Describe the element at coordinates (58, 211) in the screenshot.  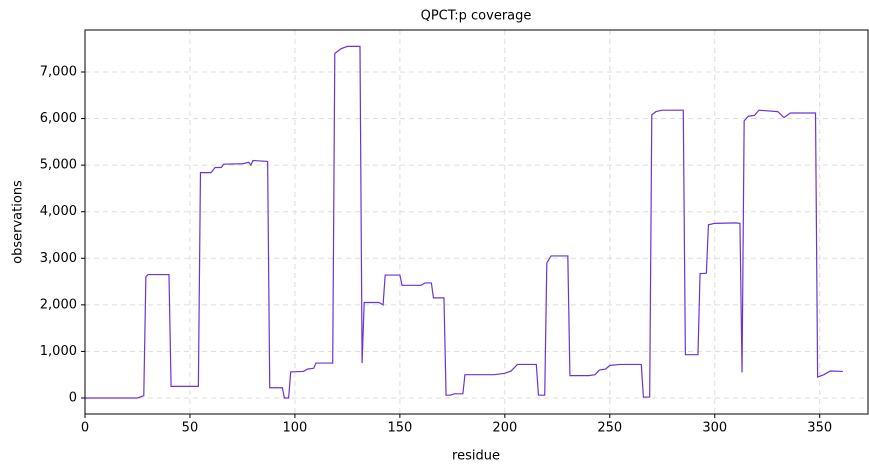
I see `y-tick-label: 4,000` at that location.